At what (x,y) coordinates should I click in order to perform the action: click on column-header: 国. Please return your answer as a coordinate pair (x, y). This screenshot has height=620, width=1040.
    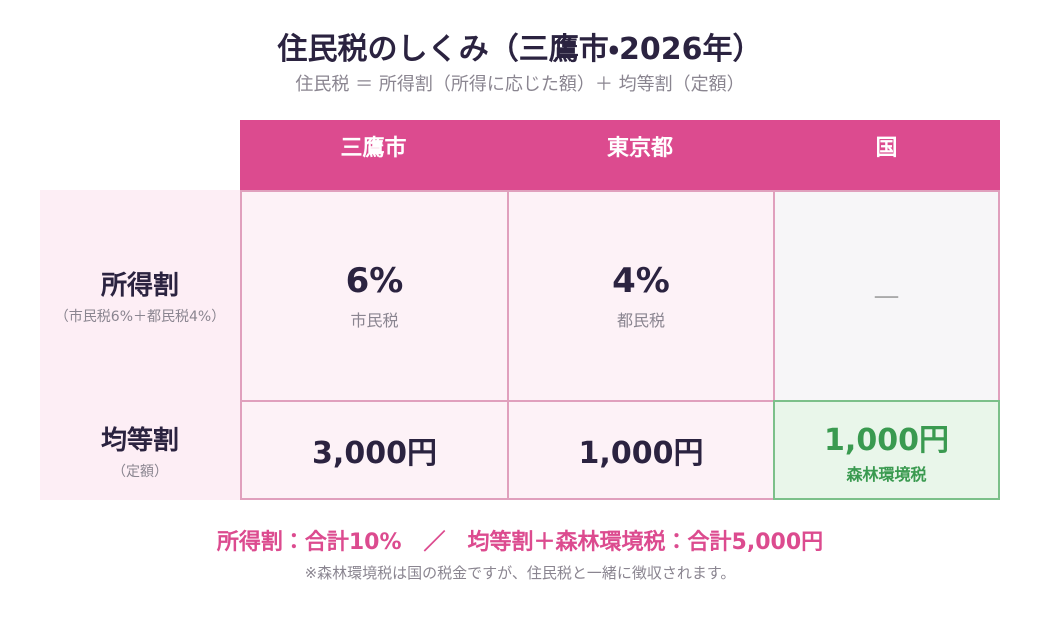
    Looking at the image, I should click on (886, 155).